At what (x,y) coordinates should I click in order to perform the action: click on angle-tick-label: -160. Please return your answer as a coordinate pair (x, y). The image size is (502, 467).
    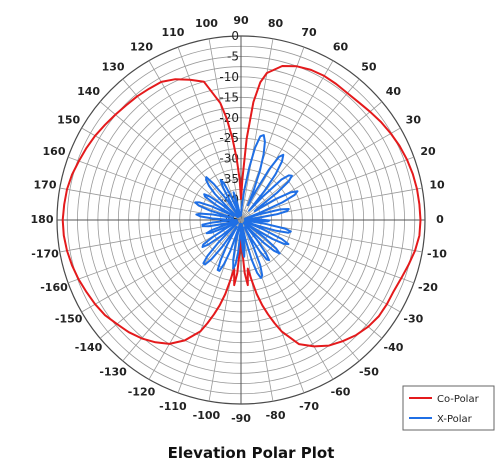
    Looking at the image, I should click on (54, 287).